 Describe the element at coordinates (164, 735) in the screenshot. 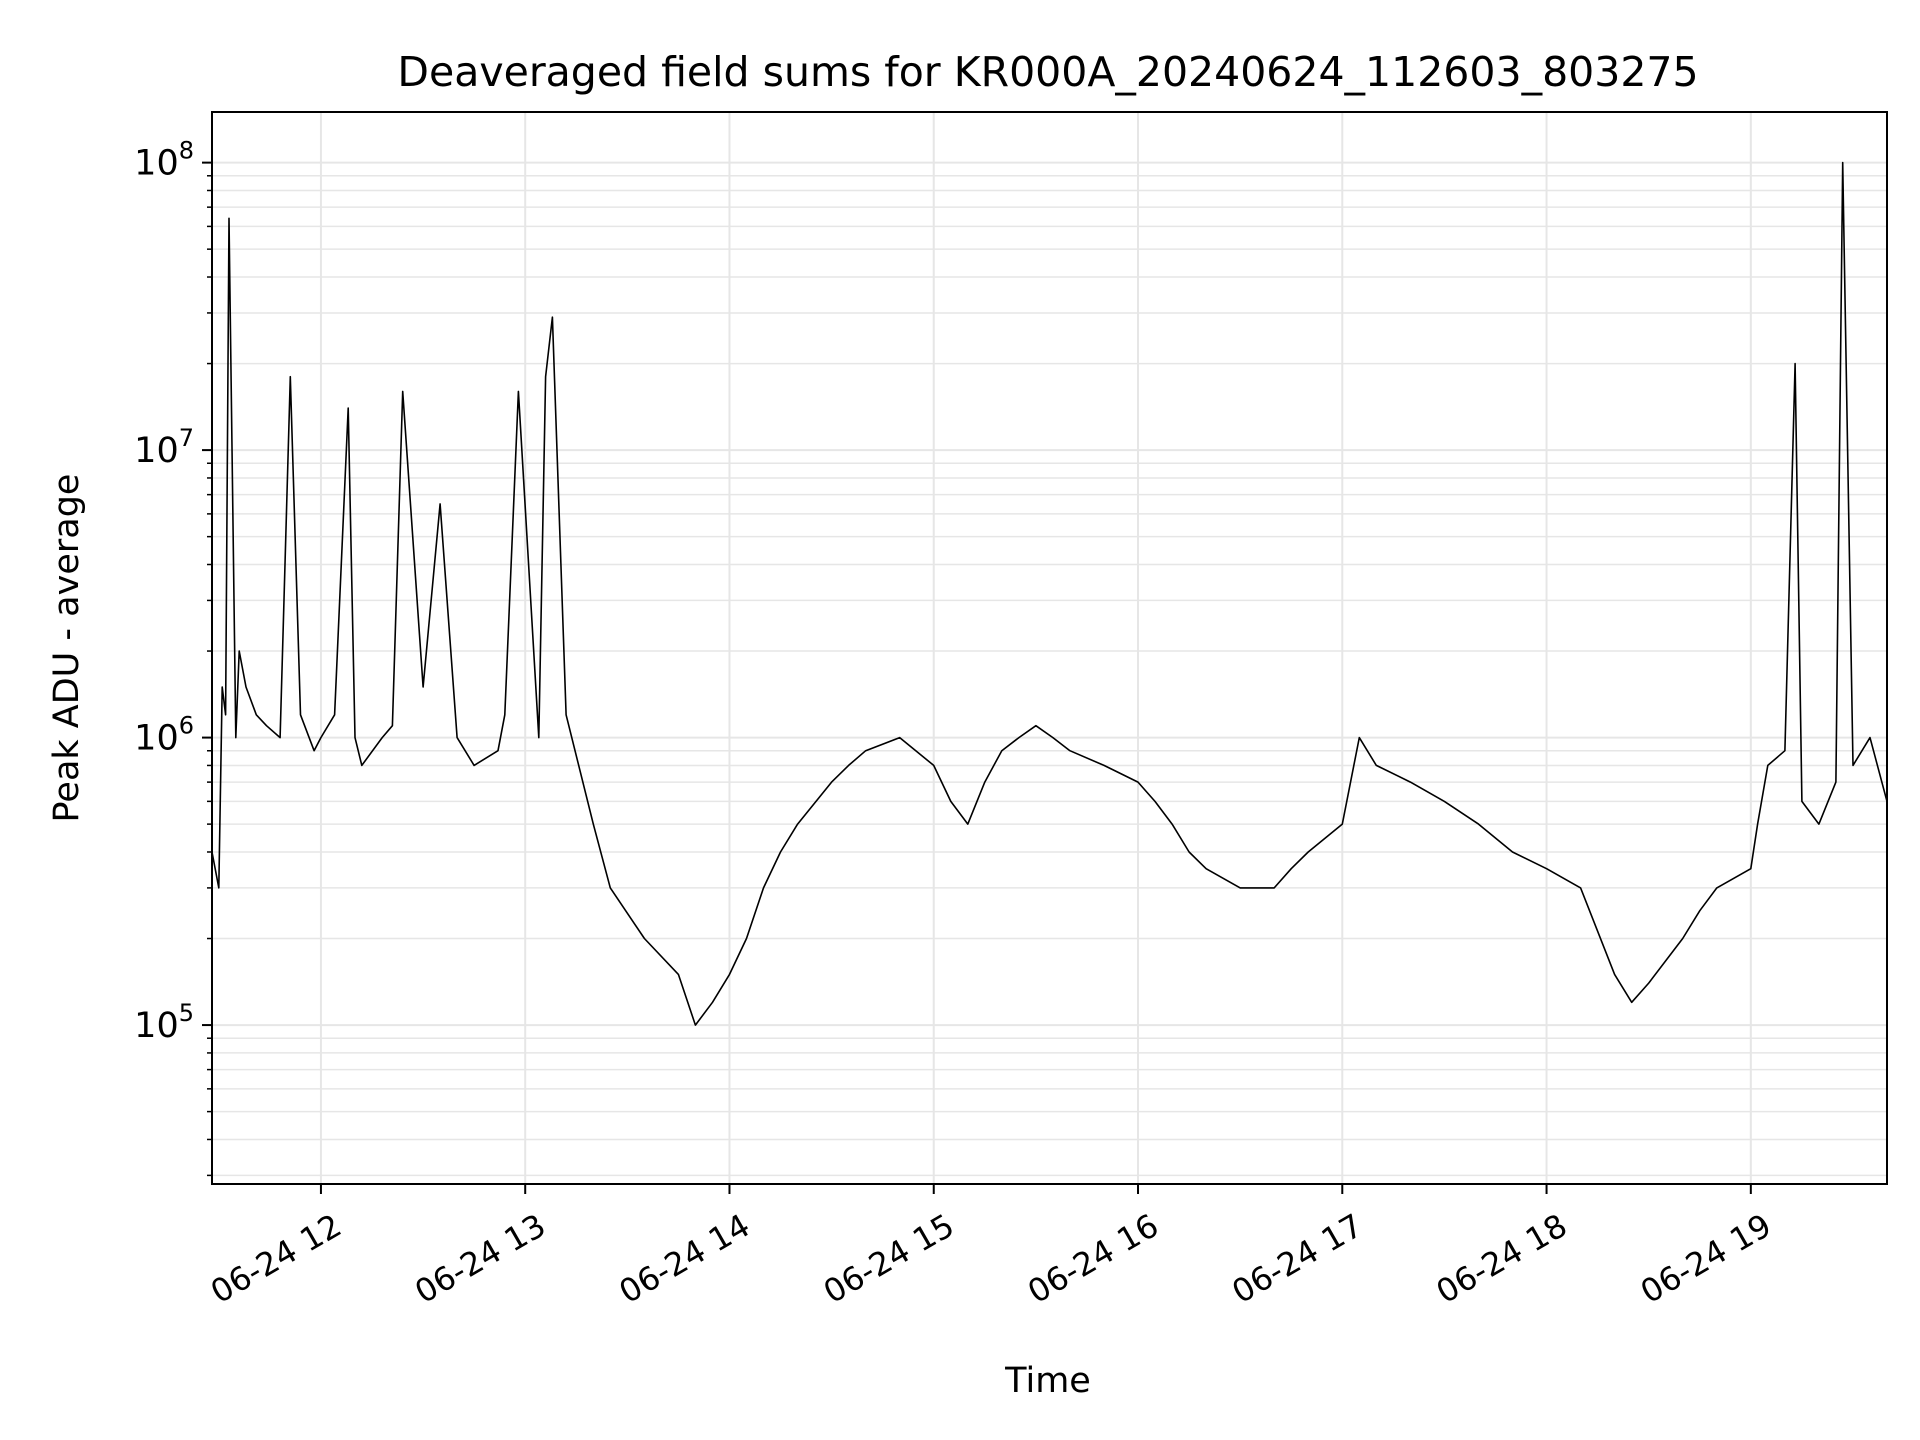

I see `y-tick-label: 10⁶` at that location.